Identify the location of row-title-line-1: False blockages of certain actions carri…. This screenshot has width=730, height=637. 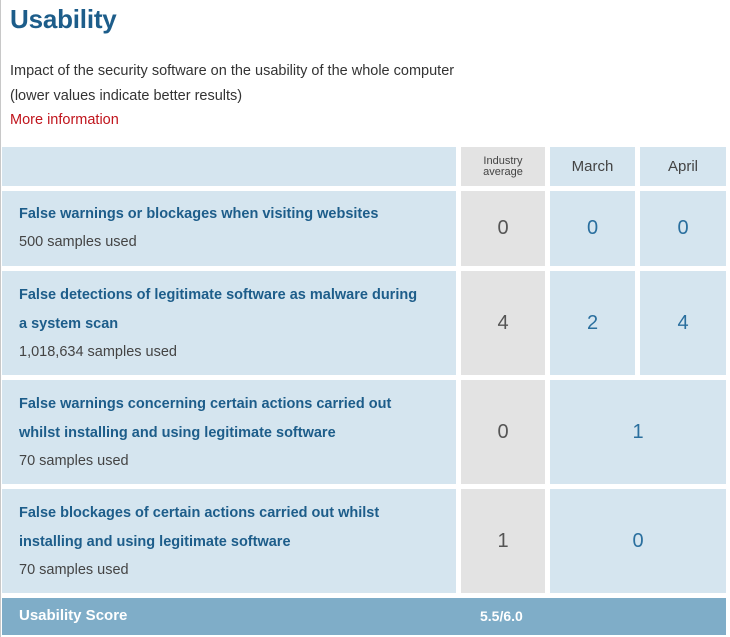
(199, 513).